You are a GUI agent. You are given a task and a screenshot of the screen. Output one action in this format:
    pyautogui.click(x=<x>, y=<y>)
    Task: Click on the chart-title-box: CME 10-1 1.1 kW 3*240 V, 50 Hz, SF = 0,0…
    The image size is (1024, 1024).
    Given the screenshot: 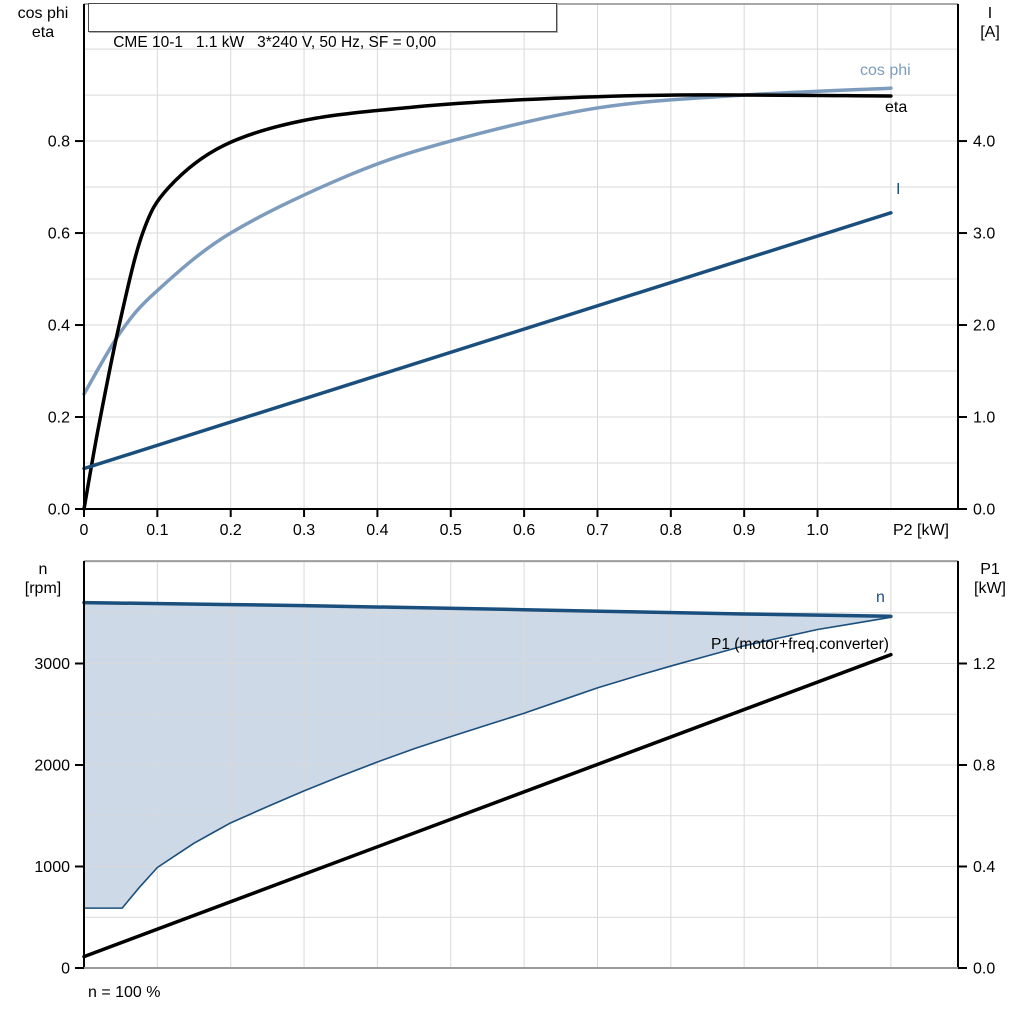 What is the action you would take?
    pyautogui.click(x=322, y=27)
    